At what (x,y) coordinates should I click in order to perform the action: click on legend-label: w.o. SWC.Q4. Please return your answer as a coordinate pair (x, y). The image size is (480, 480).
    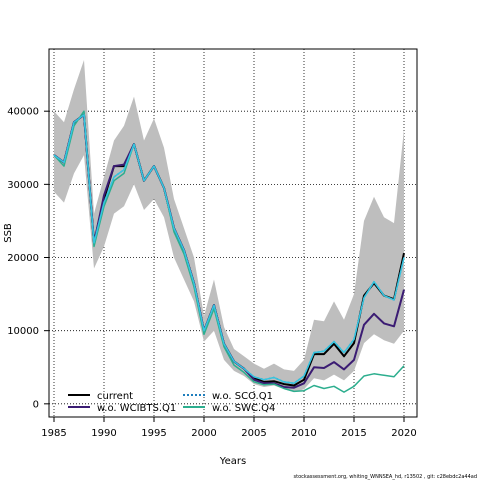
    Looking at the image, I should click on (243, 408).